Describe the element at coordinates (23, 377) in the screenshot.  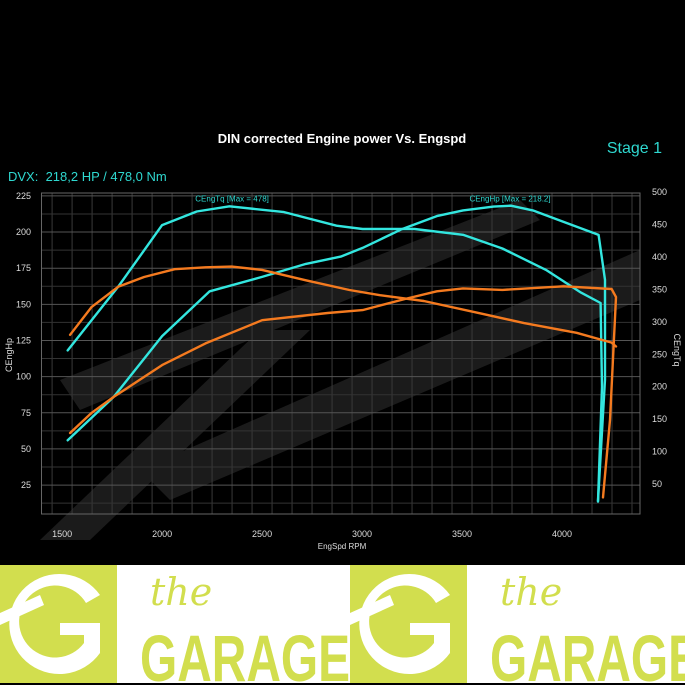
I see `y-tick-label: 100` at that location.